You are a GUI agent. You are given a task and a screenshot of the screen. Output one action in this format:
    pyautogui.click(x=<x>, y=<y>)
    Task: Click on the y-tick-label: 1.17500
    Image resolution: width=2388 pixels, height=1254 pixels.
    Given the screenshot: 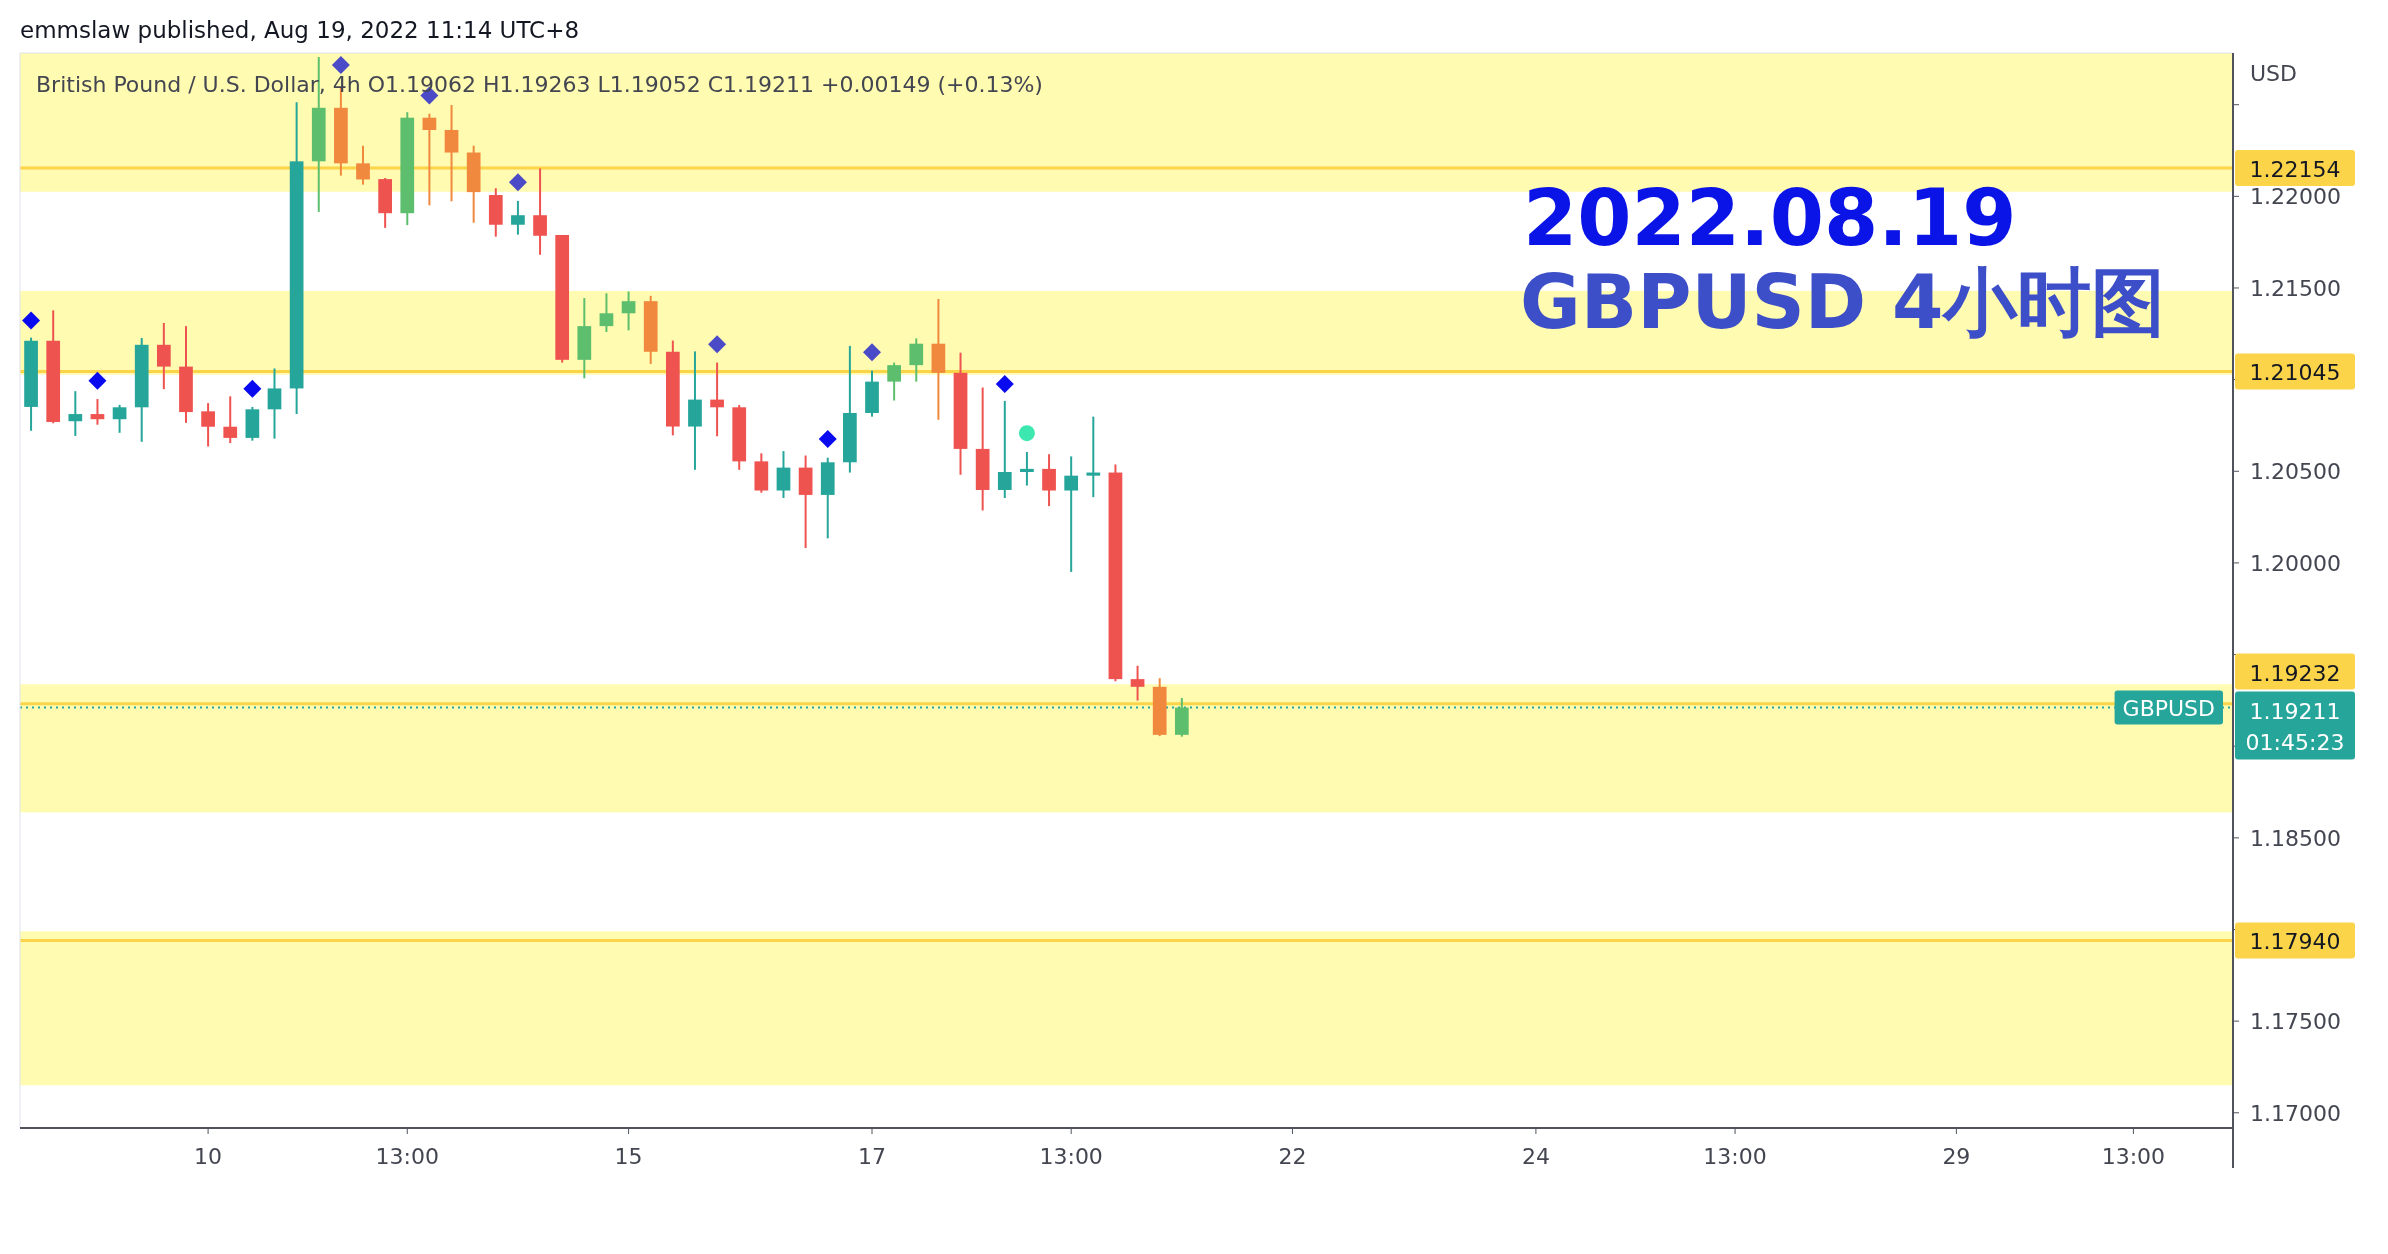 What is the action you would take?
    pyautogui.click(x=2295, y=1022)
    